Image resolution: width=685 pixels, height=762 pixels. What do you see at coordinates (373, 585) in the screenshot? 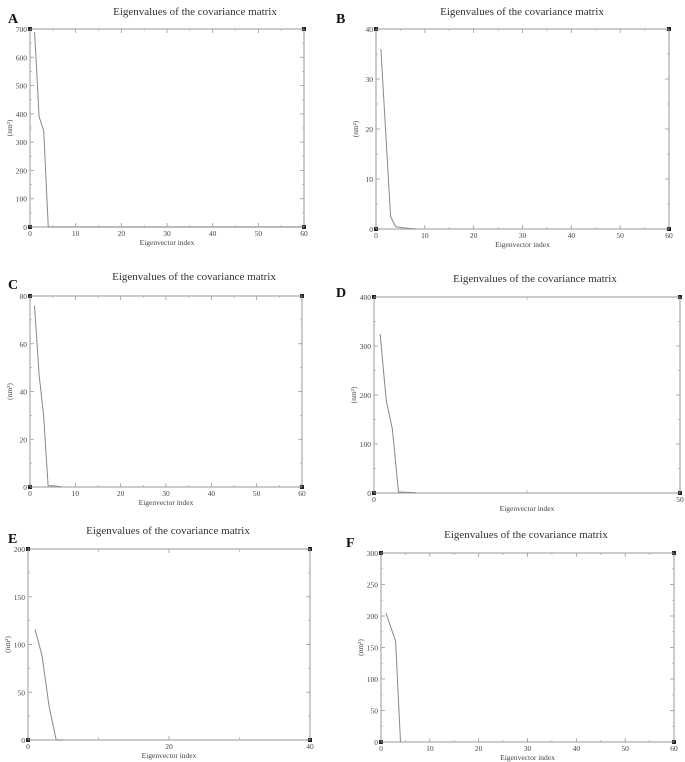
I see `y-tick-label: 250` at bounding box center [373, 585].